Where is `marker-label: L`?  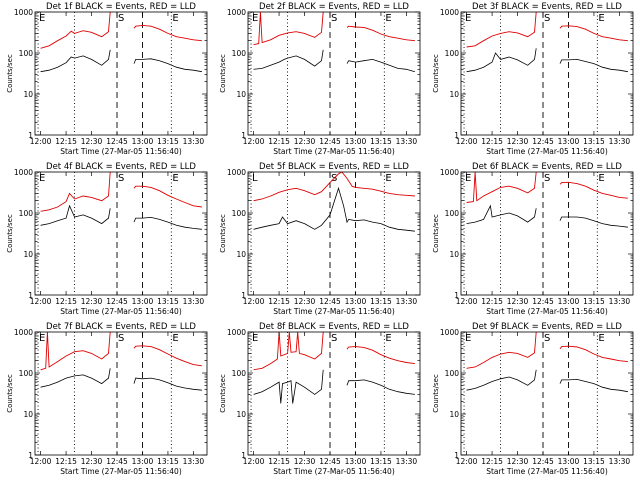
marker-label: L is located at coordinates (255, 178).